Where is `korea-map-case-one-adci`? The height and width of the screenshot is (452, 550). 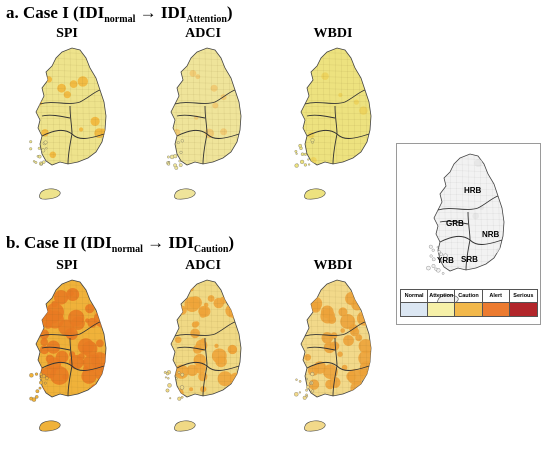
korea-map-case-one-adci is located at coordinates (204, 123).